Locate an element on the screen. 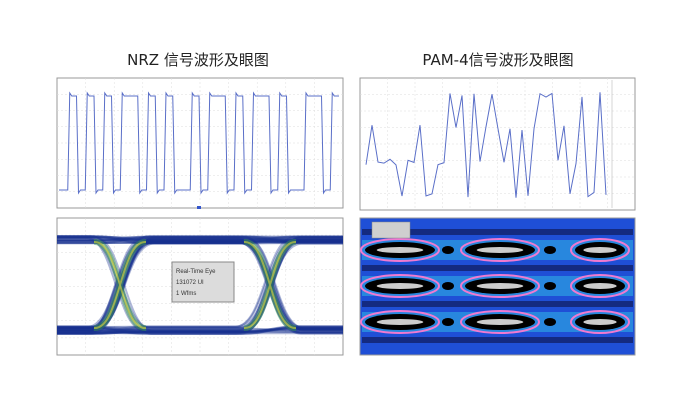 Image resolution: width=680 pixels, height=417 pixels. pam4-title: PAM-4信号波形及眼图 is located at coordinates (497, 60).